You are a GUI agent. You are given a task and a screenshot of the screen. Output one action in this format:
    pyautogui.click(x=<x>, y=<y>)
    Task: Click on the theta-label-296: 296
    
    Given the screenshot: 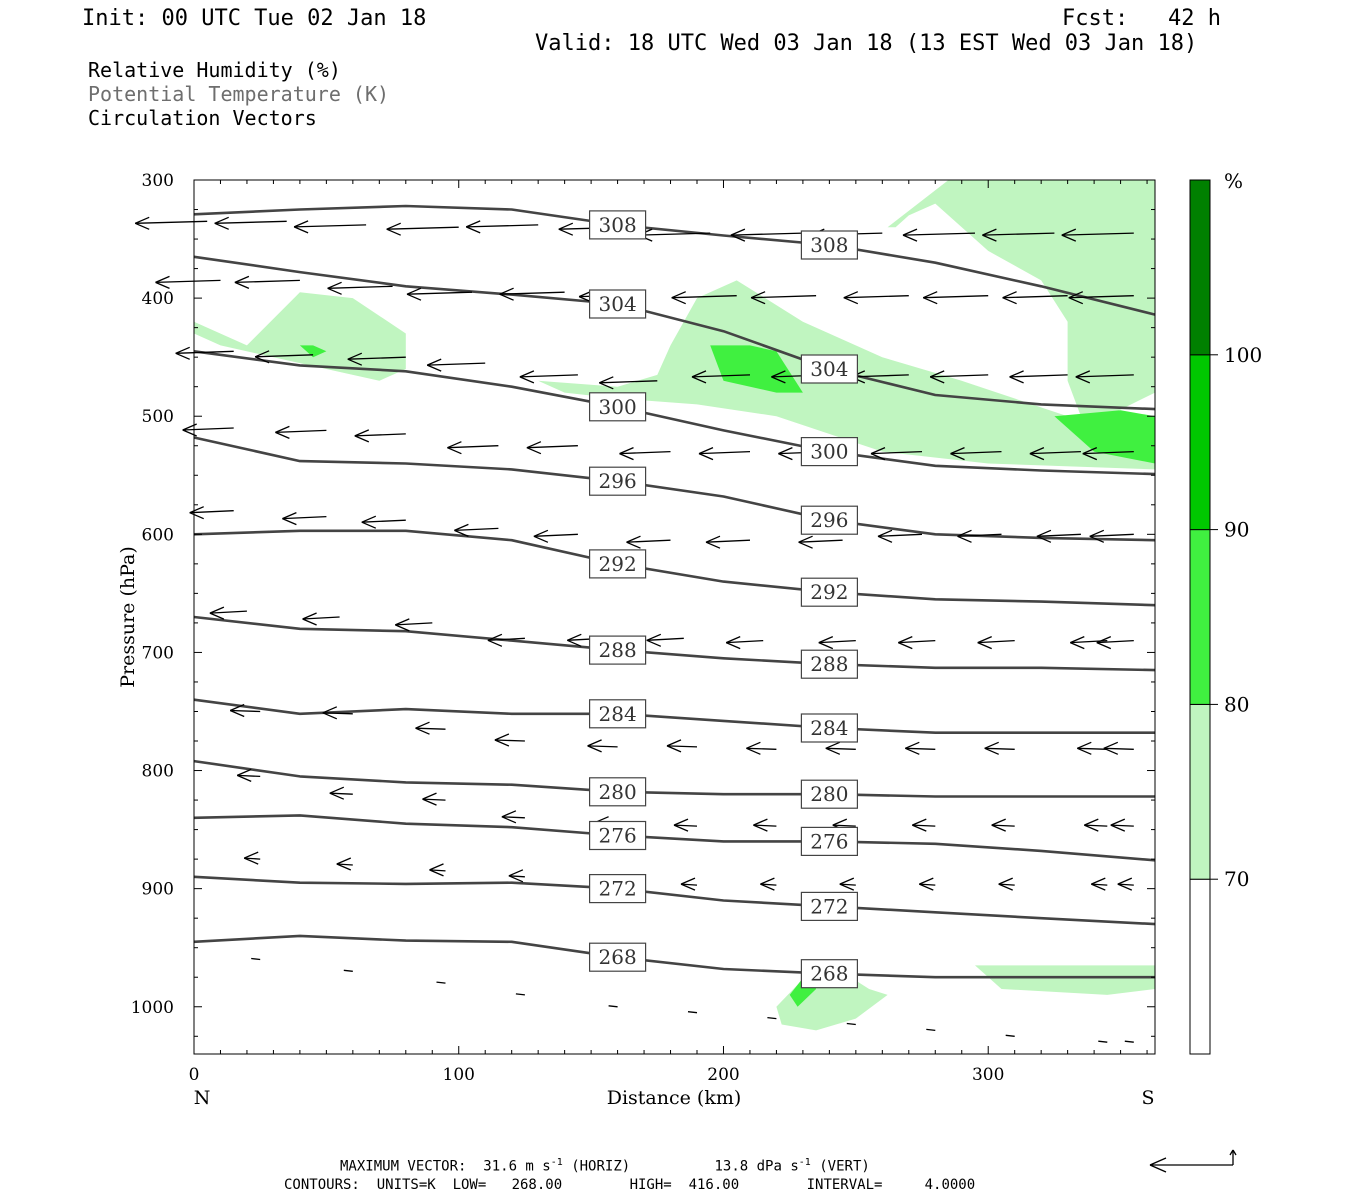 What is the action you would take?
    pyautogui.click(x=618, y=481)
    